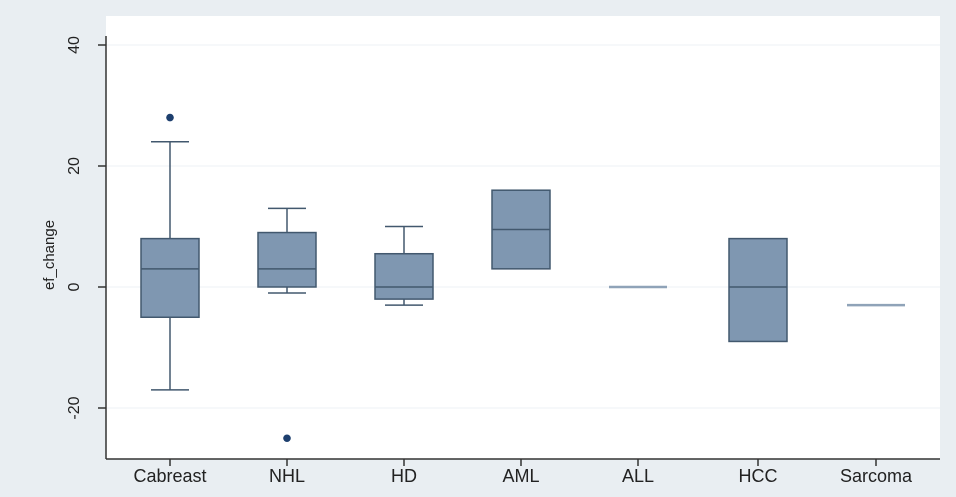 The width and height of the screenshot is (956, 497). Describe the element at coordinates (74, 166) in the screenshot. I see `y-tick-label: 20` at that location.